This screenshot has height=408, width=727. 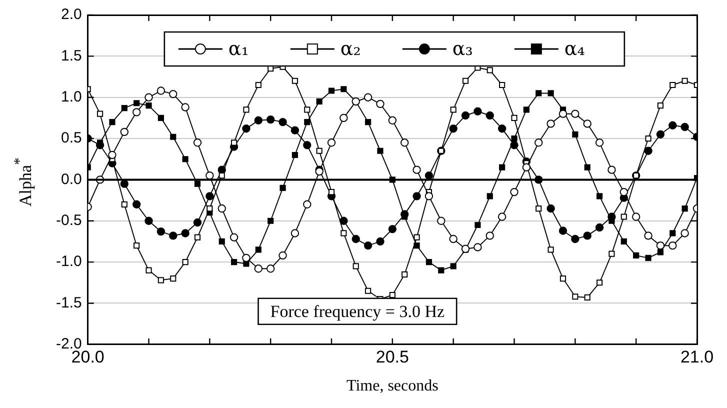 I want to click on legend-label: α₄, so click(x=575, y=49).